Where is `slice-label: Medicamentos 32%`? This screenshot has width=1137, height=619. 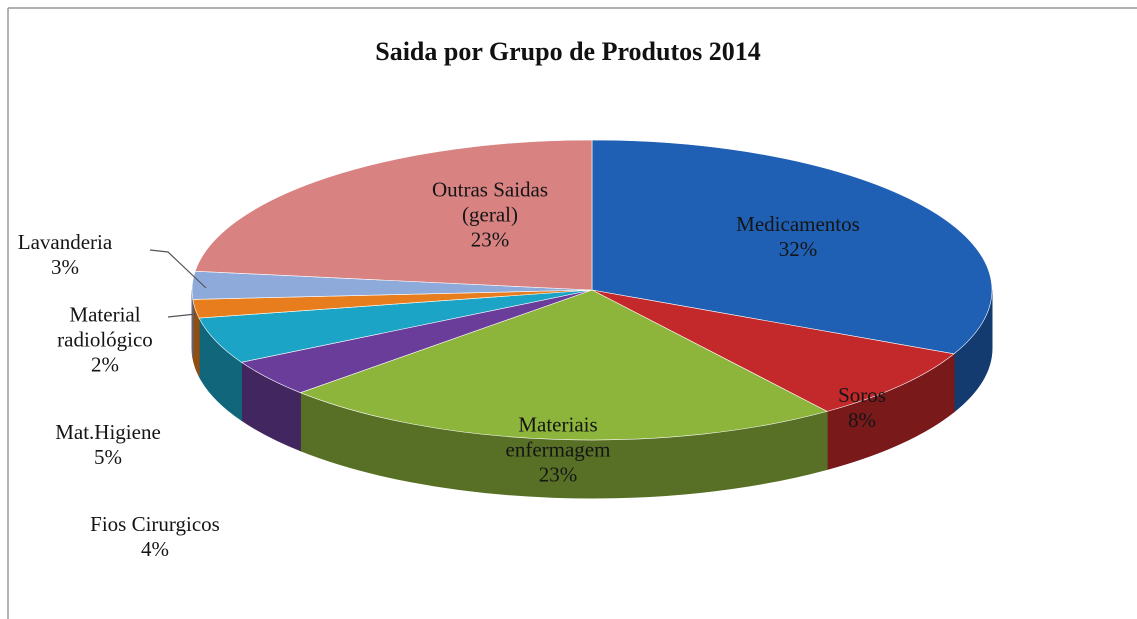
slice-label: Medicamentos 32% is located at coordinates (798, 237).